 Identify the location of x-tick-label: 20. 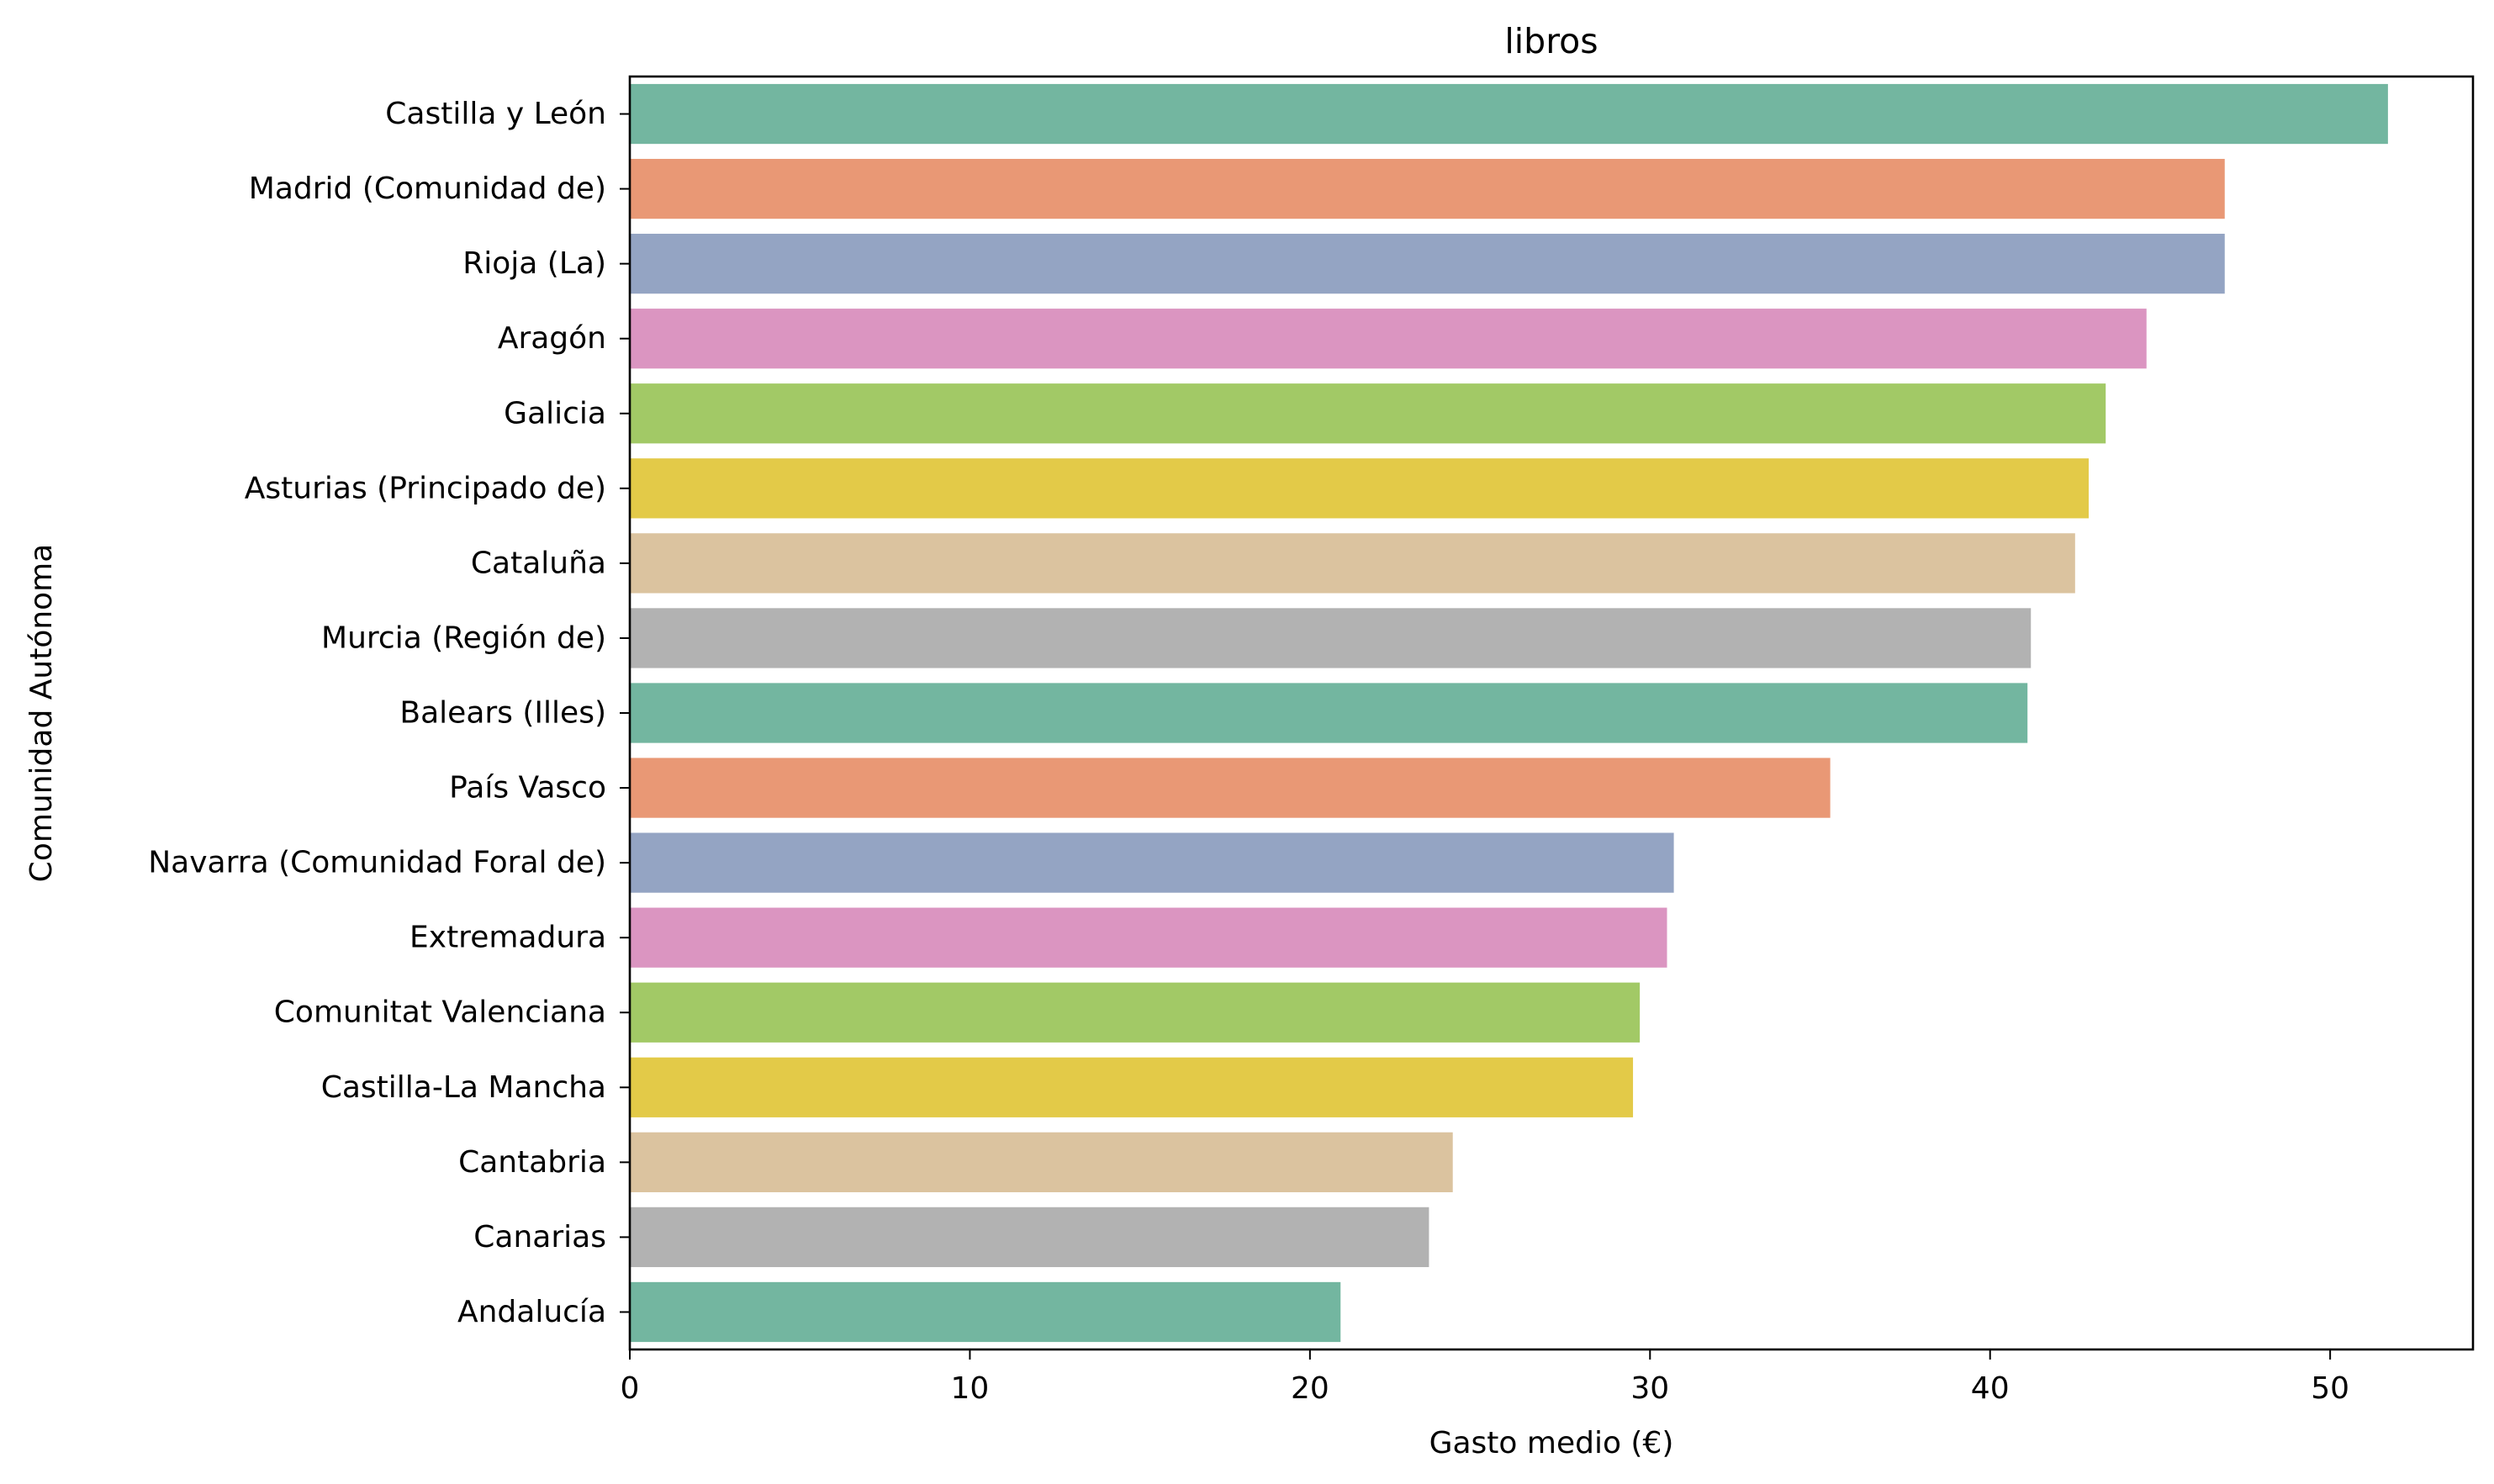
(1310, 1388).